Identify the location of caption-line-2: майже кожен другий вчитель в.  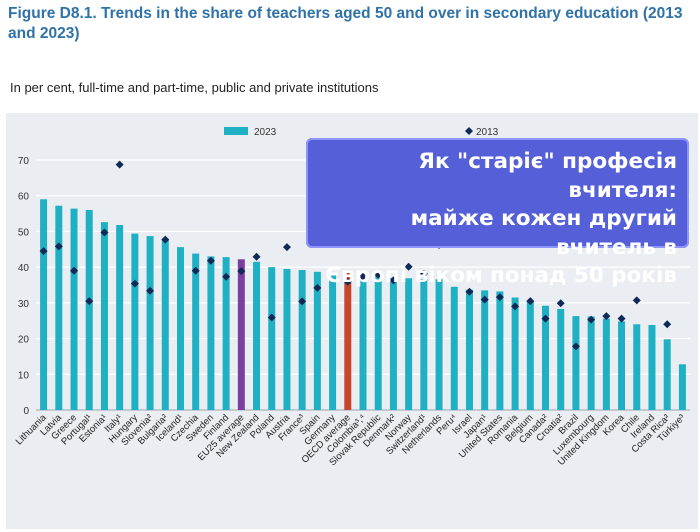
(543, 233).